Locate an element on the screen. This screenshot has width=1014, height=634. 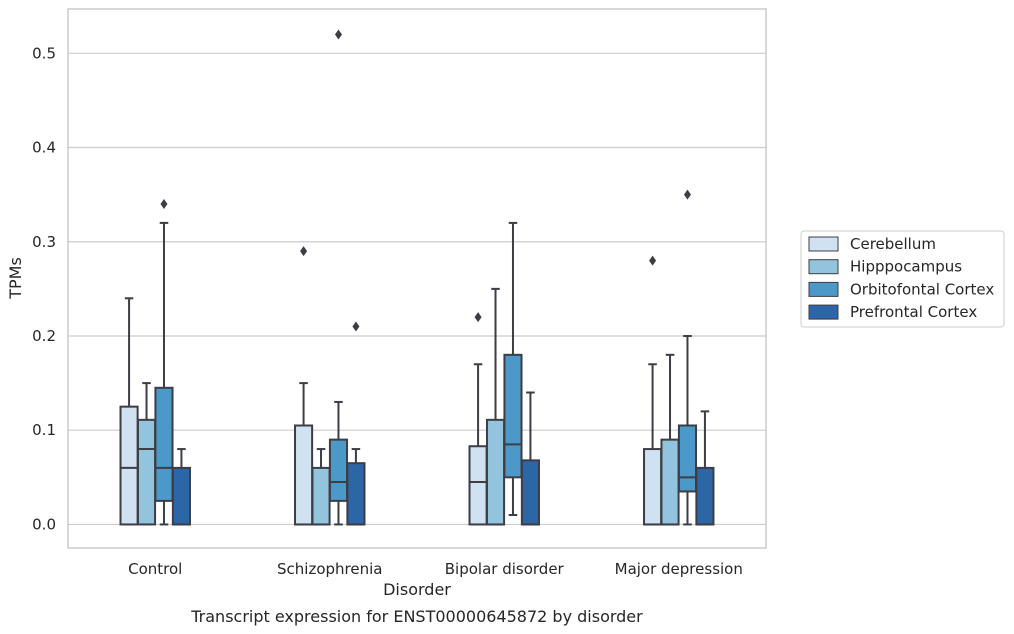
y-tick-label: 0.1 is located at coordinates (44, 430).